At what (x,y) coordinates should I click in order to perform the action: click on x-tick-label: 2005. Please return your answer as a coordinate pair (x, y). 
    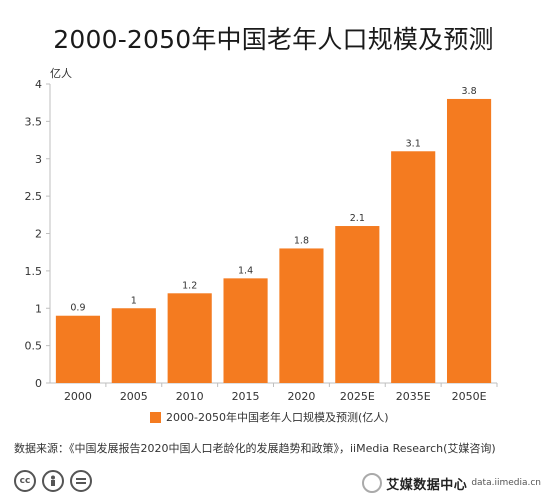
    Looking at the image, I should click on (134, 396).